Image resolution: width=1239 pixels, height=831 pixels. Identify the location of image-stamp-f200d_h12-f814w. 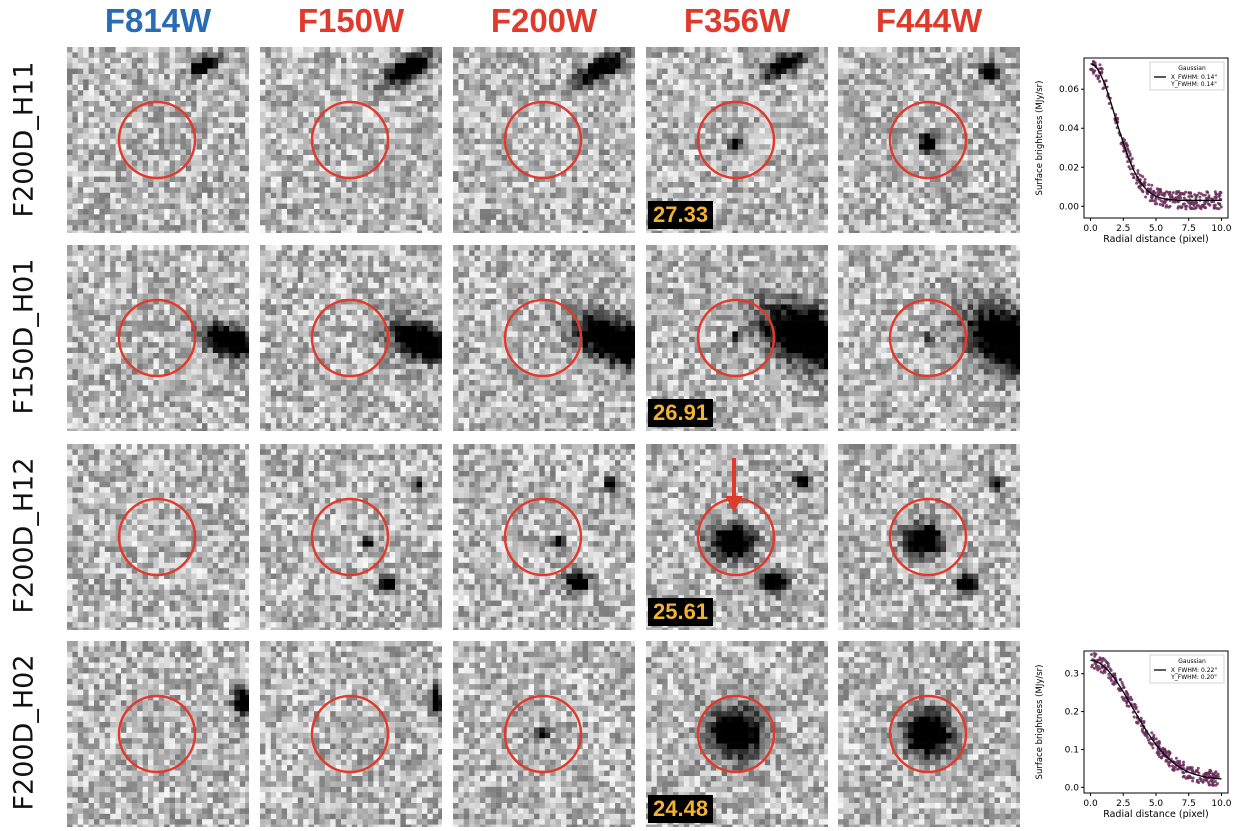
(158, 537).